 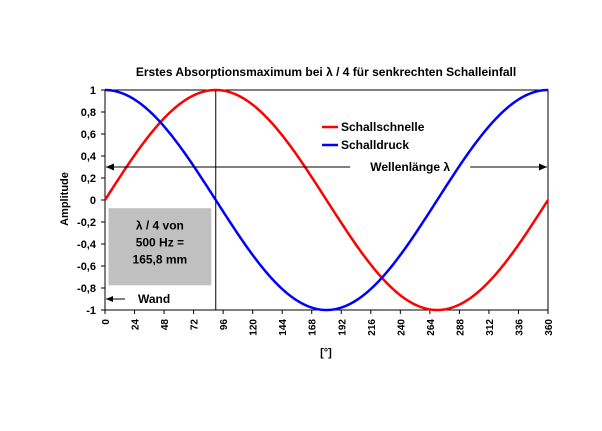 What do you see at coordinates (165, 325) in the screenshot?
I see `x-tick-label: 48` at bounding box center [165, 325].